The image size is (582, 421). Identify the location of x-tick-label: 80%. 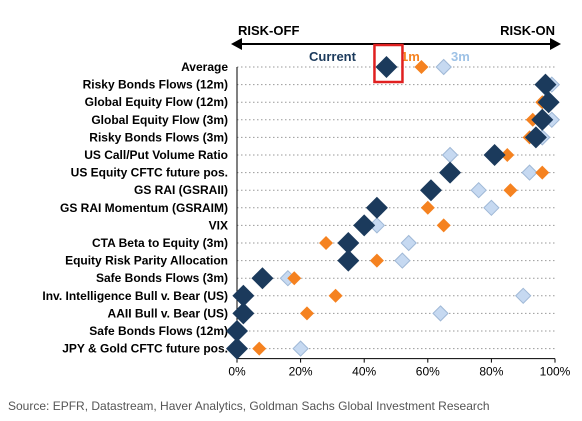
(491, 372).